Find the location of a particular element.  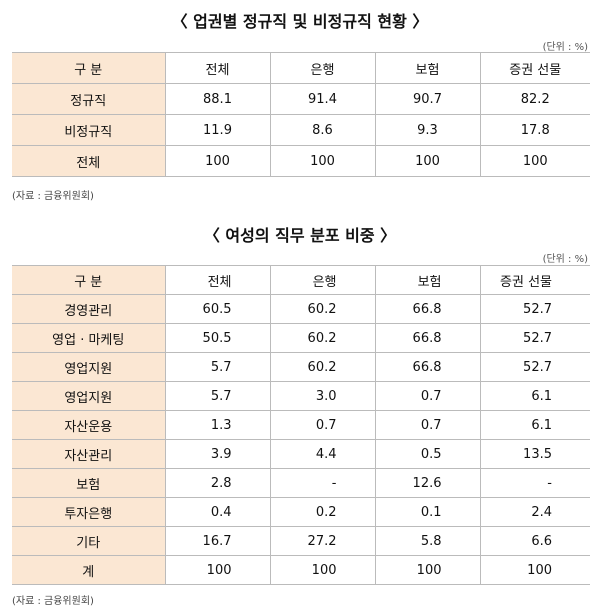

table-row: 기타 16.7 27.2 5.8 6.6 is located at coordinates (301, 541).